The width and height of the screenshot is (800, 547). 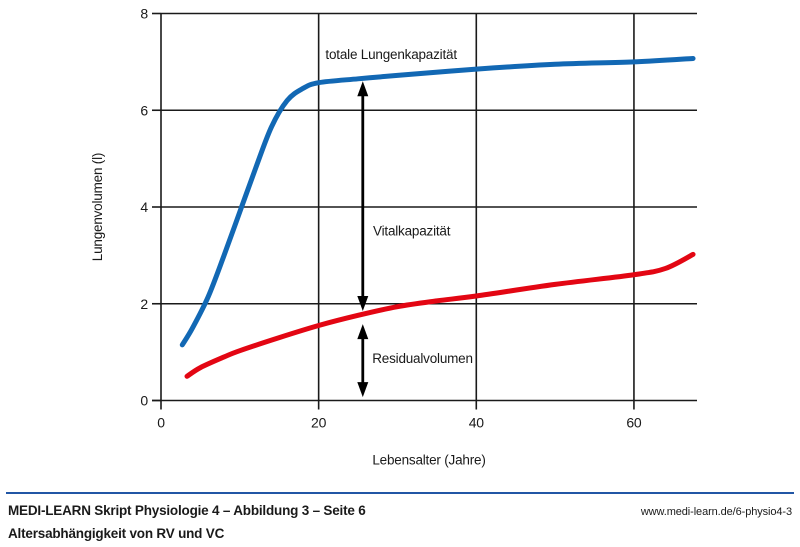 What do you see at coordinates (97, 207) in the screenshot?
I see `y-axis-title: Lungenvolumen (l)` at bounding box center [97, 207].